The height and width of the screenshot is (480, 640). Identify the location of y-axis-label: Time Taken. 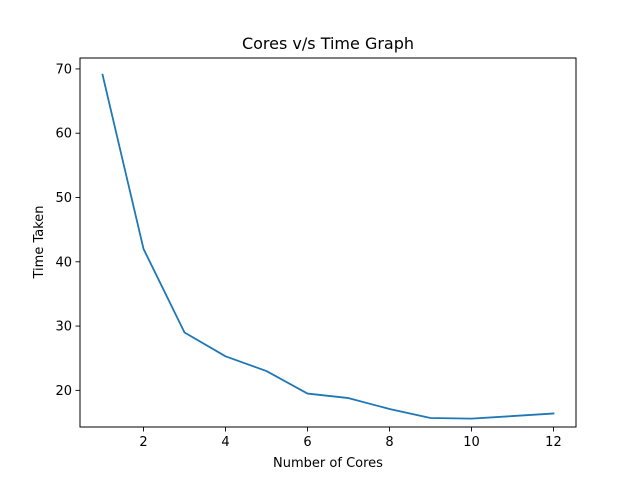
(39, 242).